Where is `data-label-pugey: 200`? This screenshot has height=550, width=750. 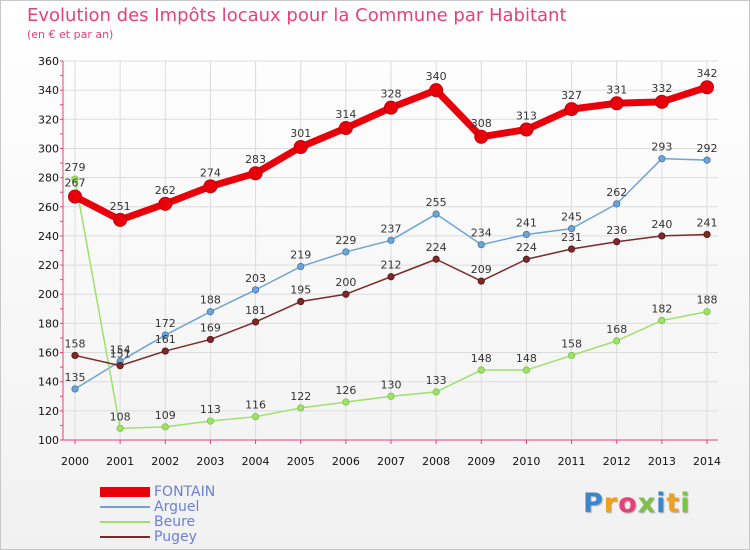 data-label-pugey: 200 is located at coordinates (345, 282).